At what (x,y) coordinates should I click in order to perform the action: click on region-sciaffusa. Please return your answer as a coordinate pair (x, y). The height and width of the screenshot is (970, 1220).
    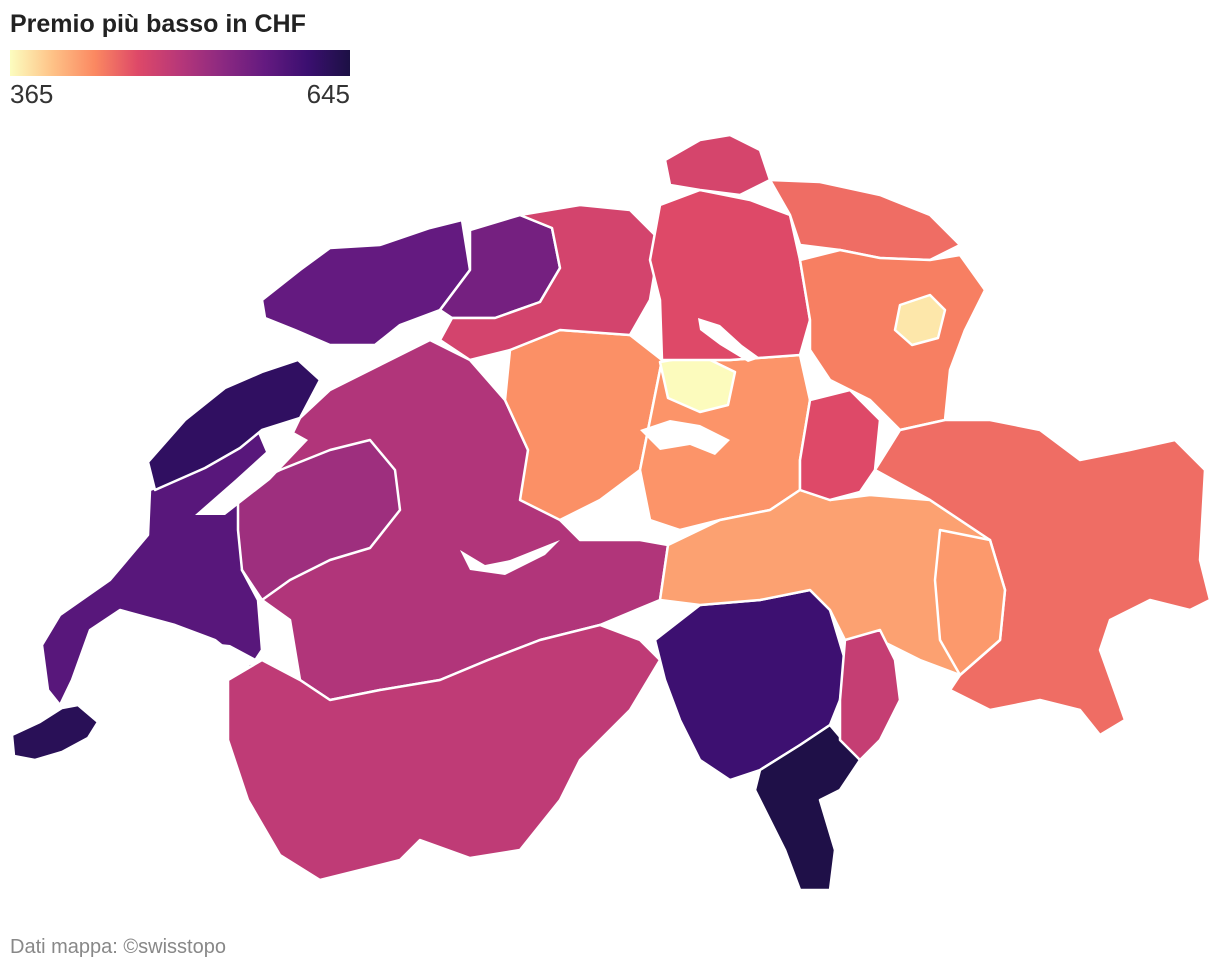
    Looking at the image, I should click on (717, 165).